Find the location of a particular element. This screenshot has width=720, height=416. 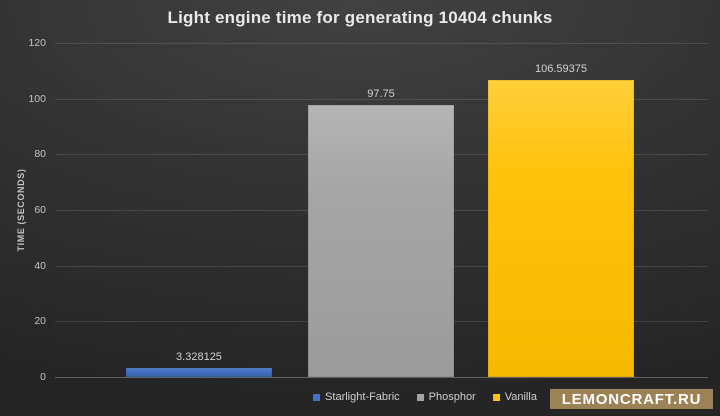

y-tick-label: 100 is located at coordinates (37, 98).